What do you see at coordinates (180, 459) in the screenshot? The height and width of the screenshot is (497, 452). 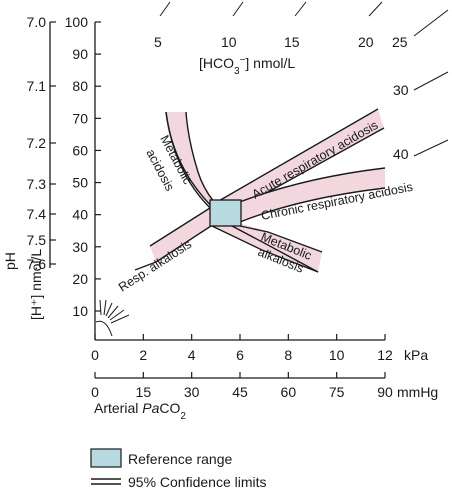 I see `legend-reference-label: Reference range` at bounding box center [180, 459].